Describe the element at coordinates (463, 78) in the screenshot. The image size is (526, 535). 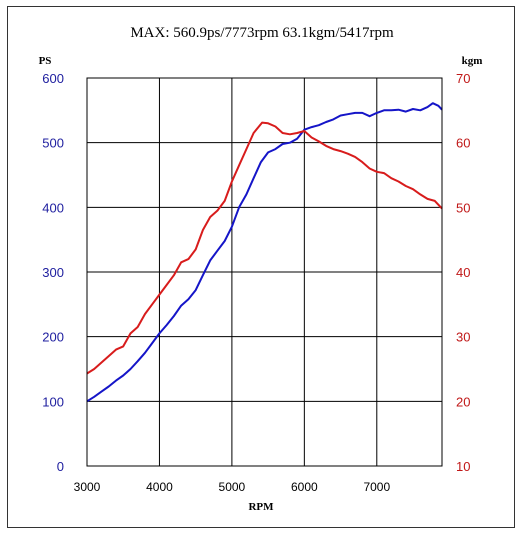
I see `y-right-tick-label: 70` at that location.